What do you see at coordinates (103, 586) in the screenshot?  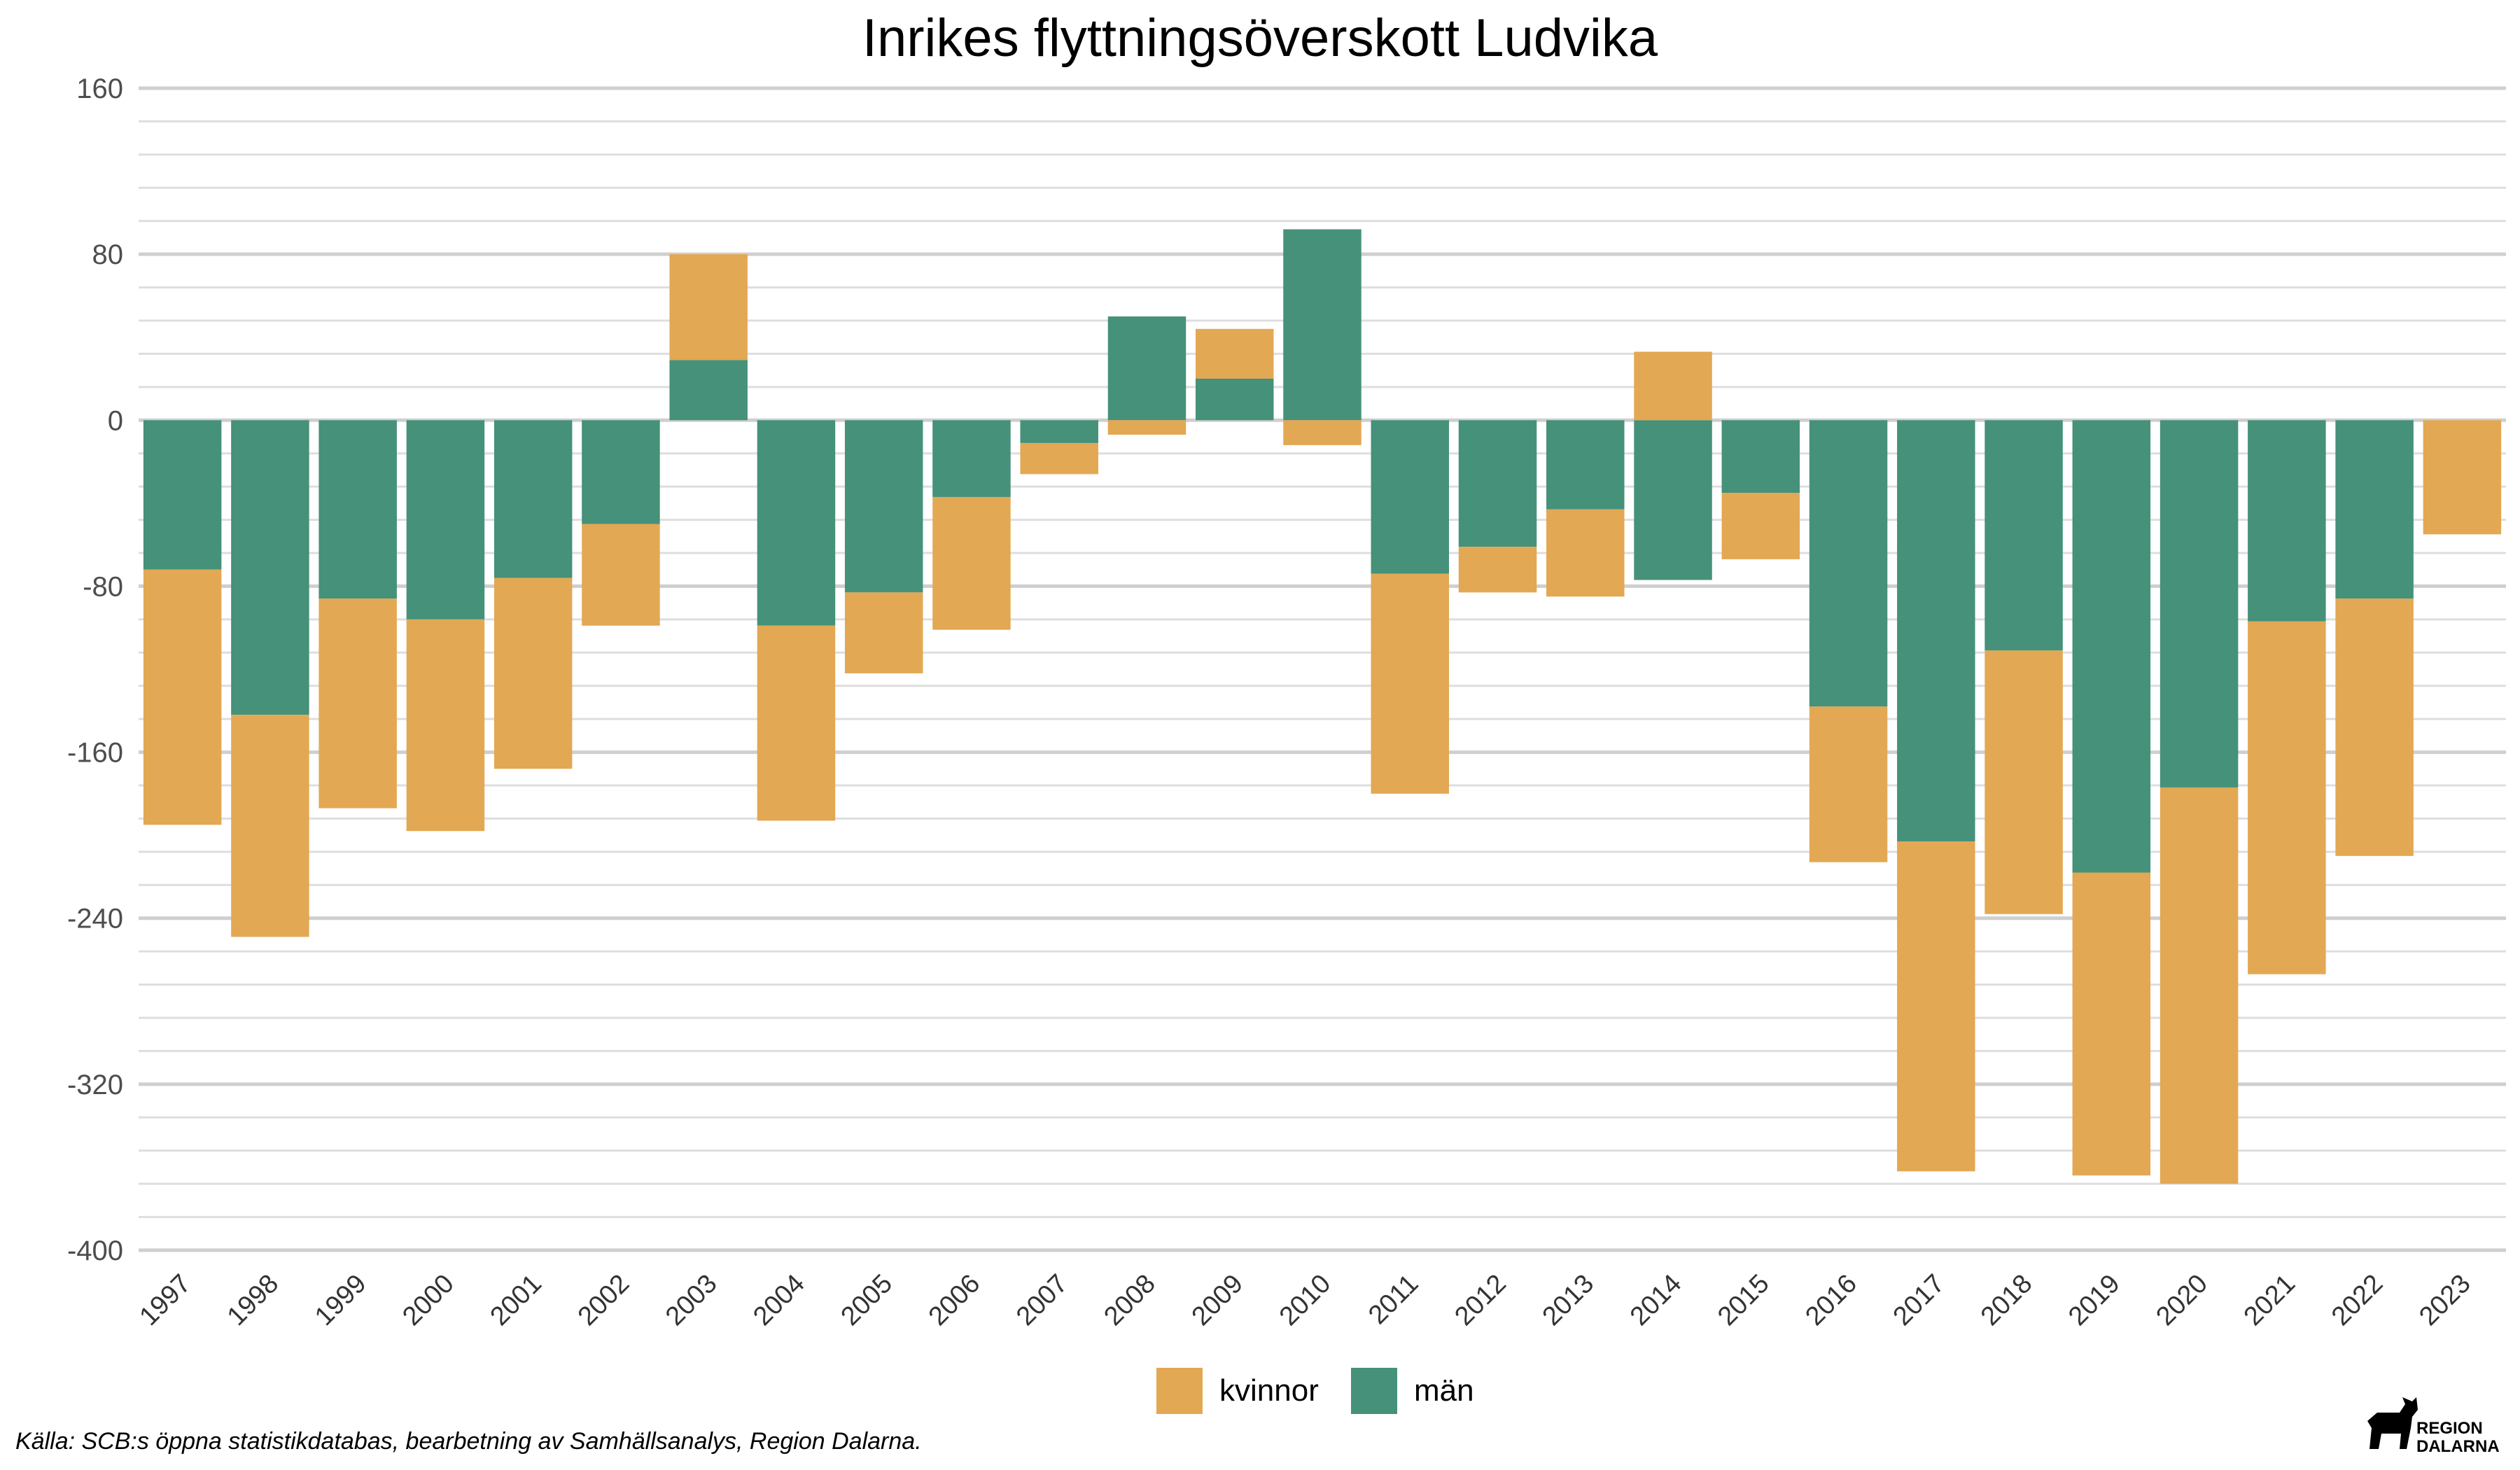 I see `y-tick-label: -80` at bounding box center [103, 586].